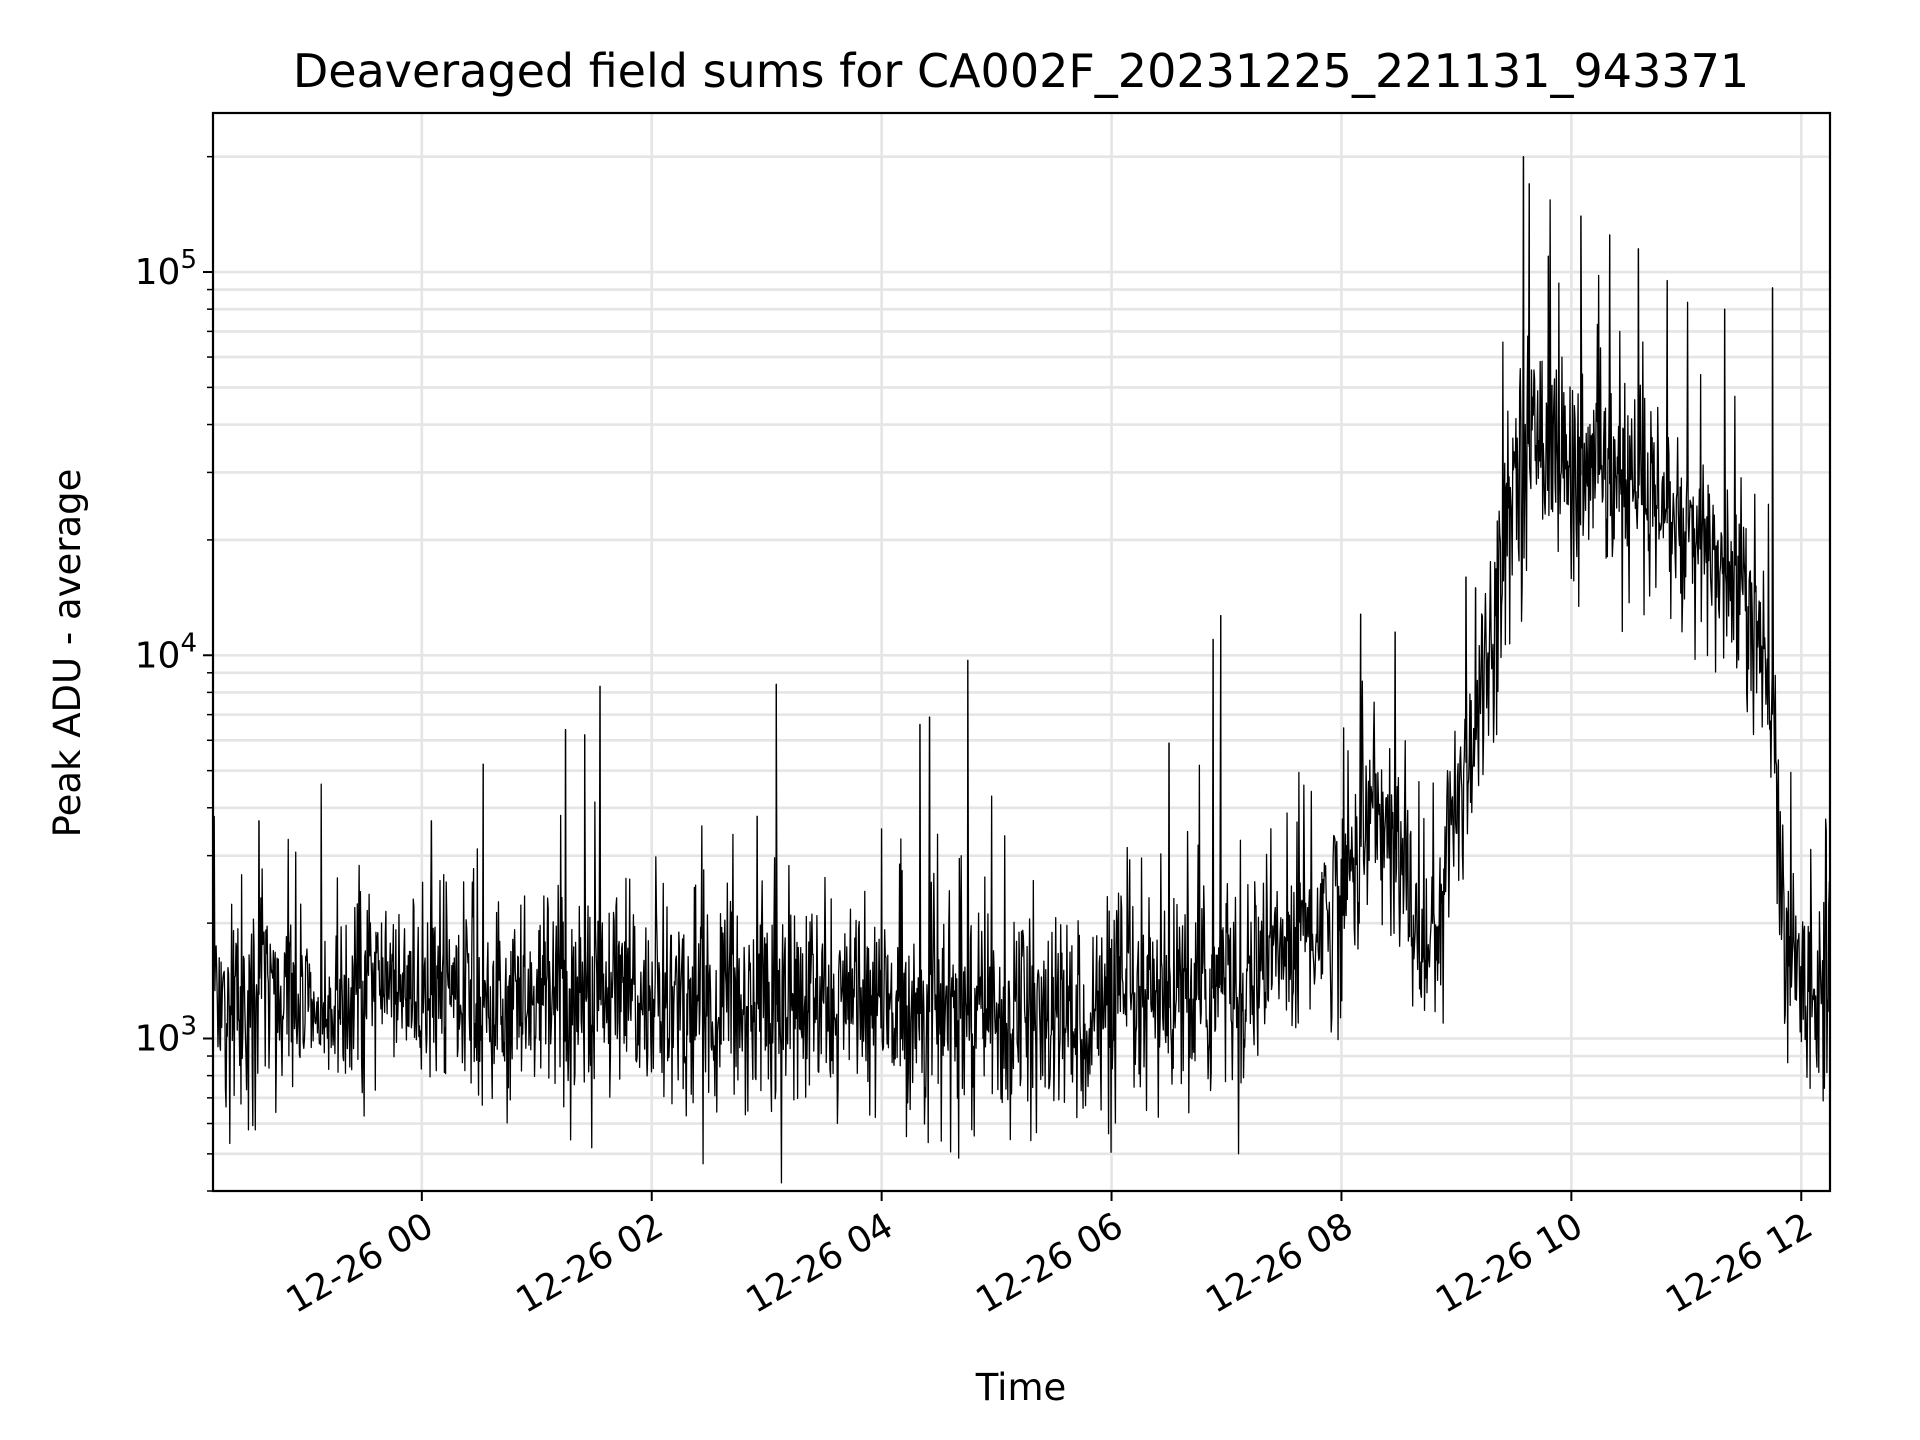 The width and height of the screenshot is (1920, 1440). Describe the element at coordinates (166, 269) in the screenshot. I see `y-tick-label: 10⁵` at that location.